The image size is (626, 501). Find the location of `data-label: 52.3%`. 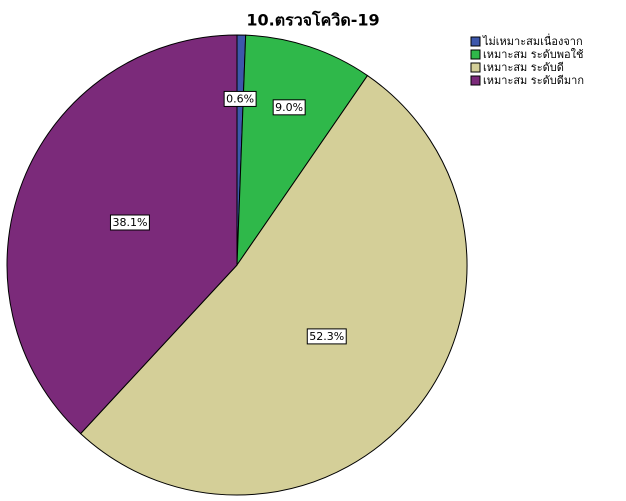

data-label: 52.3% is located at coordinates (326, 336).